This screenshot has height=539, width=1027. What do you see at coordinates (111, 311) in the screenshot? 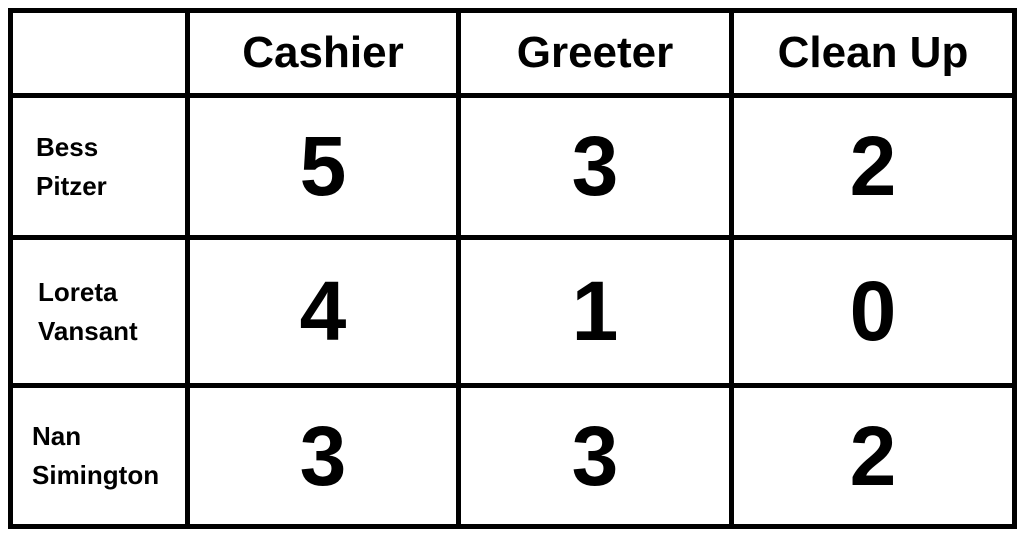
I see `row-label-loreta-vansant: Loreta Vansant` at bounding box center [111, 311].